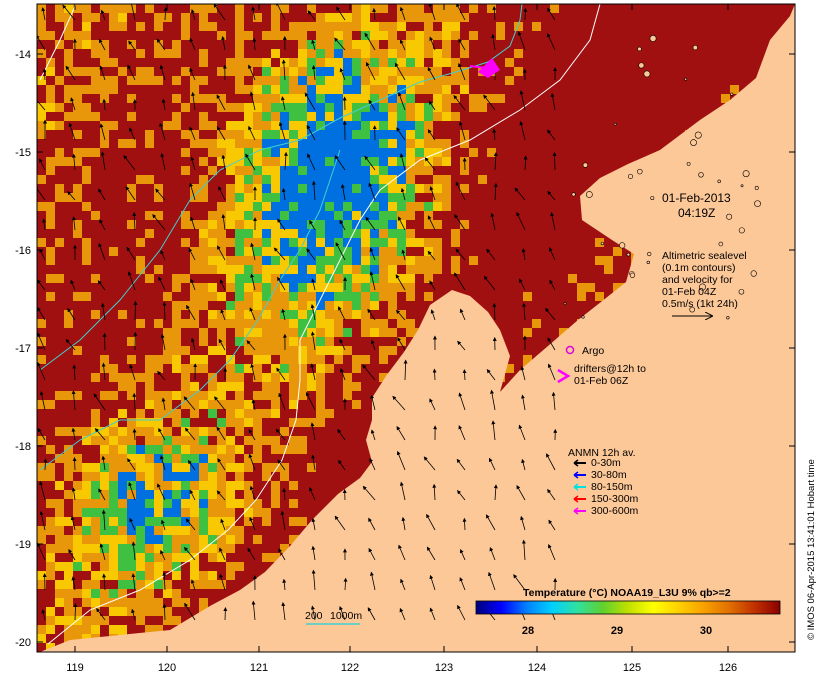 Image resolution: width=820 pixels, height=680 pixels. What do you see at coordinates (628, 607) in the screenshot?
I see `colorbar-ramp` at bounding box center [628, 607].